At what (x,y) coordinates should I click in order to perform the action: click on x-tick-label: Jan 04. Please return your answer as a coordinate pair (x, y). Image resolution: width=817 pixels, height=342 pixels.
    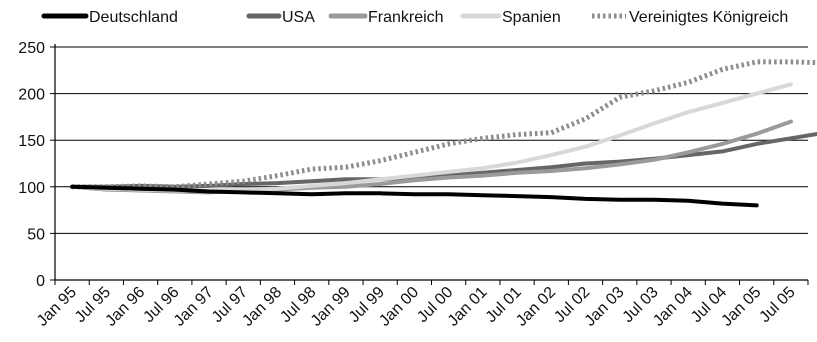
    Looking at the image, I should click on (673, 307).